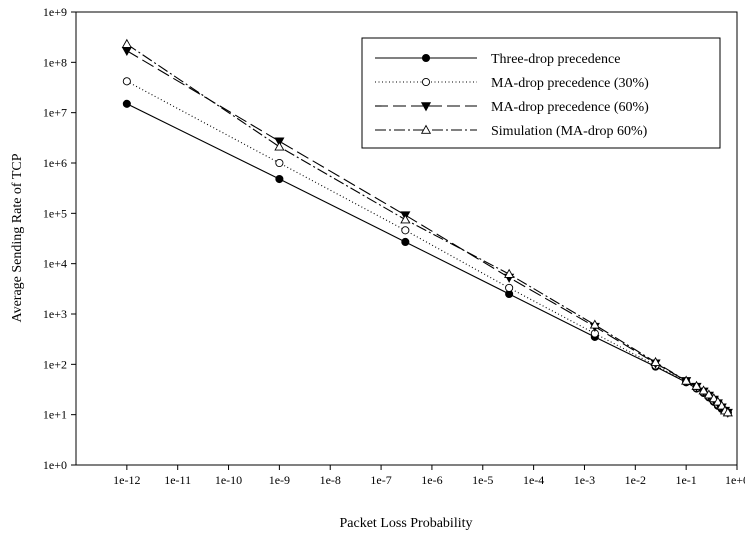 The width and height of the screenshot is (745, 535). I want to click on legend-label: Simulation (MA-drop 60%), so click(569, 131).